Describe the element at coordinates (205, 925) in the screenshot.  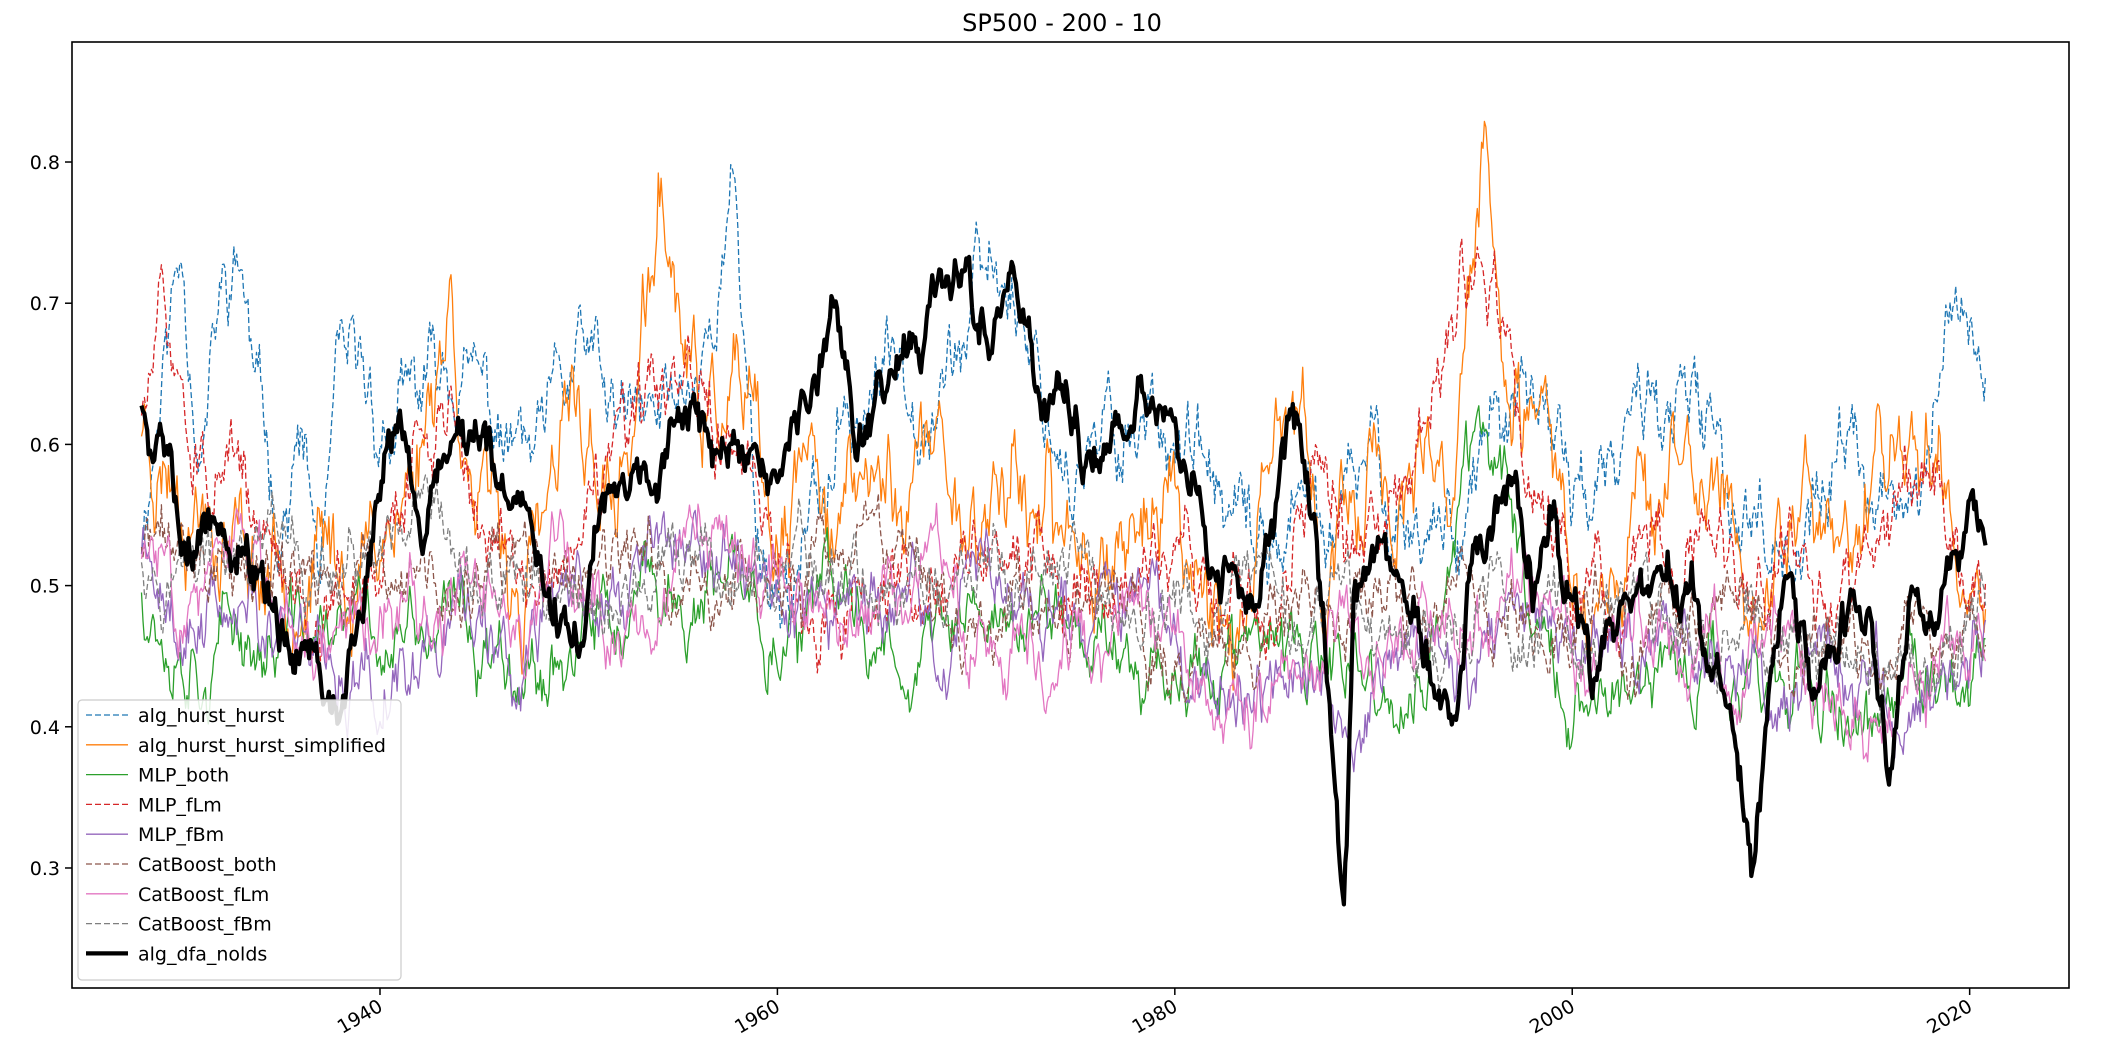
I see `legend-label: CatBoost_fBm` at that location.